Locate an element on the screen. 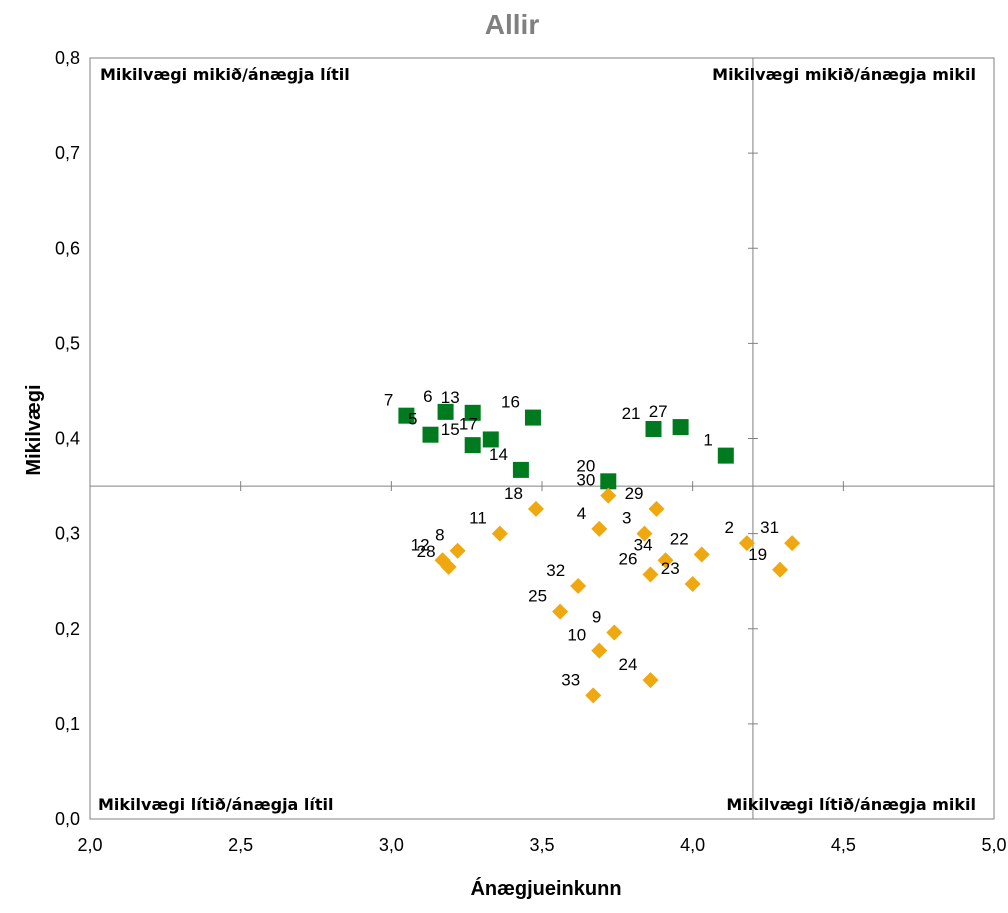 Image resolution: width=1008 pixels, height=913 pixels. y-axis-label: Mikilvægi is located at coordinates (34, 429).